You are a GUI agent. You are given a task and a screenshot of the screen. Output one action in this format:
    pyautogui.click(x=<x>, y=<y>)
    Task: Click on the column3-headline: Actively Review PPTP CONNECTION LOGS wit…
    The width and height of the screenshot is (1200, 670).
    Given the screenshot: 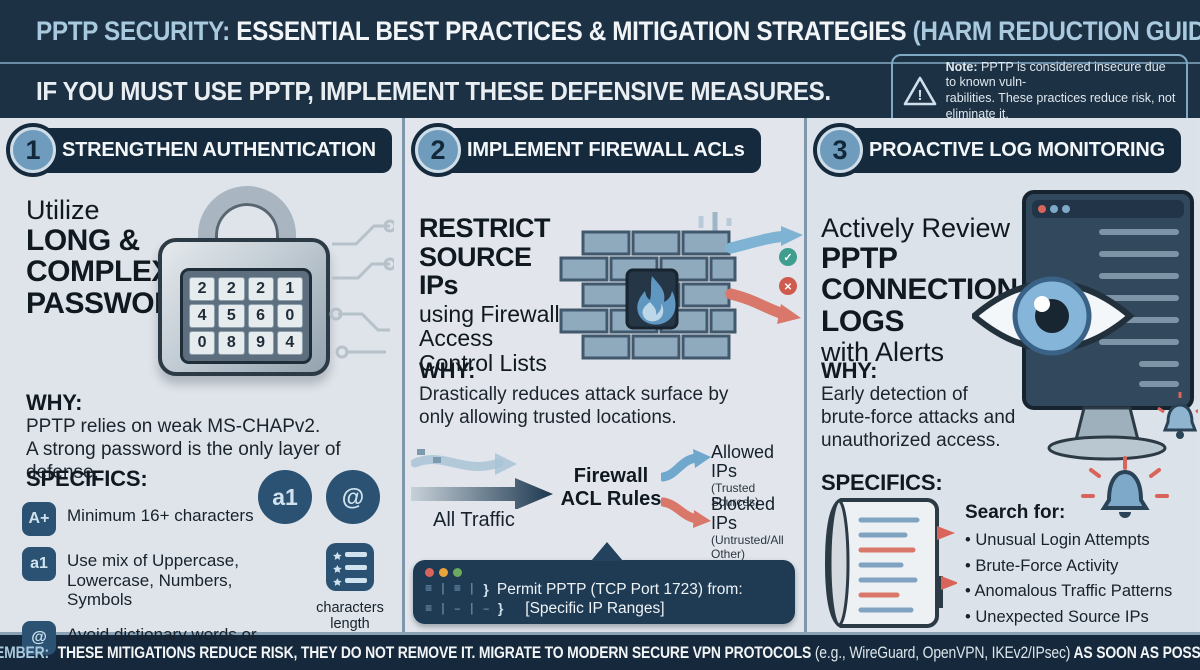 What is the action you would take?
    pyautogui.click(x=919, y=290)
    